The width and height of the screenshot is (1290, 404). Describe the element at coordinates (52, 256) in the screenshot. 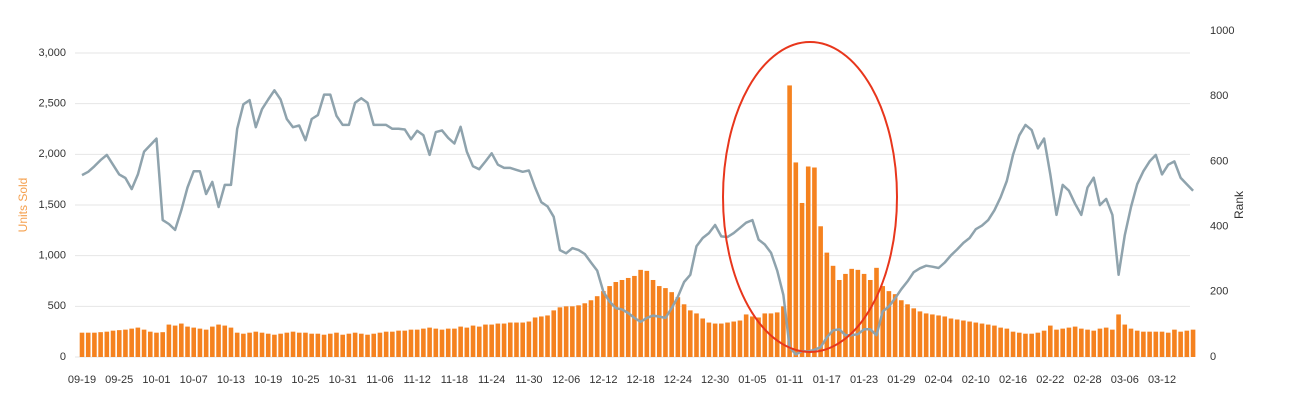

I see `y-tick-label: 1,000` at that location.